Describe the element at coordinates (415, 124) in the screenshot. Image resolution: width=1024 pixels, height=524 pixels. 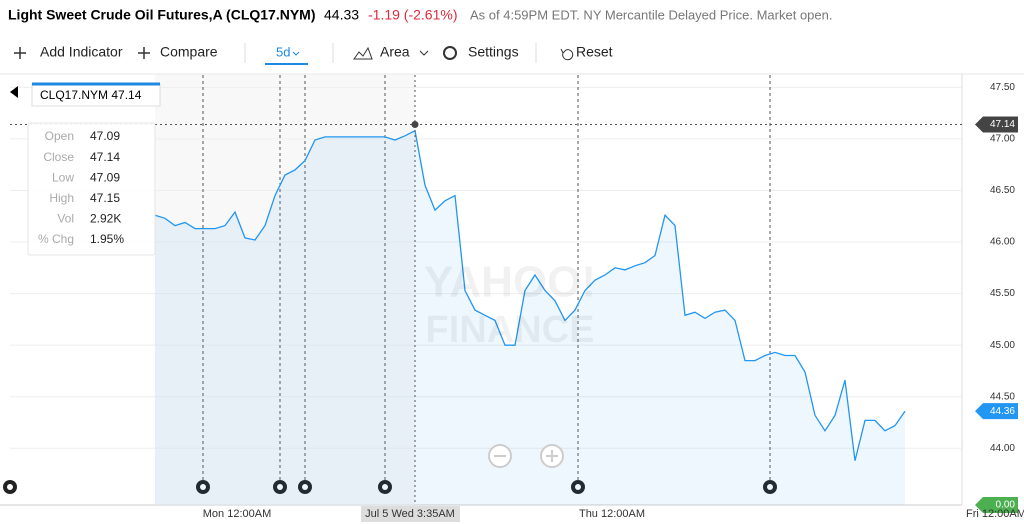
I see `crosshair-dot` at that location.